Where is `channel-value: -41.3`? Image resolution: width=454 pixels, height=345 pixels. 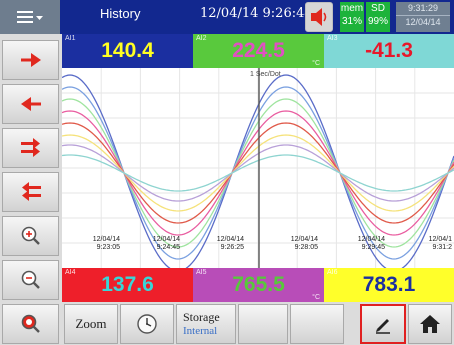 channel-value: -41.3 is located at coordinates (389, 50).